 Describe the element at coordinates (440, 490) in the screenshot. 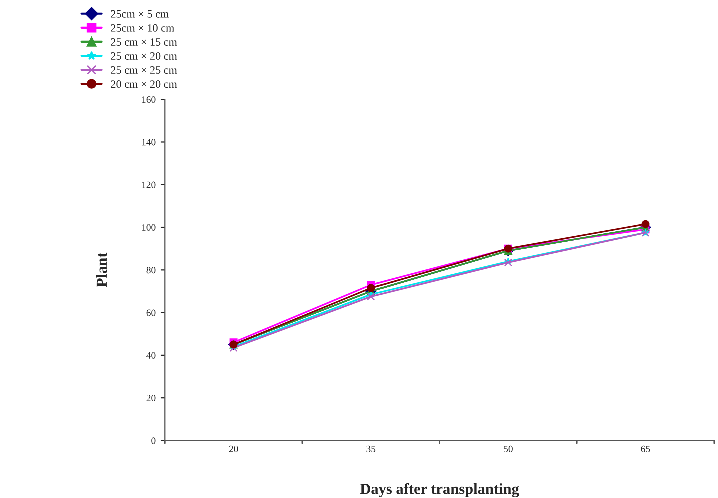

I see `x-axis-title: Days after transplanting` at that location.